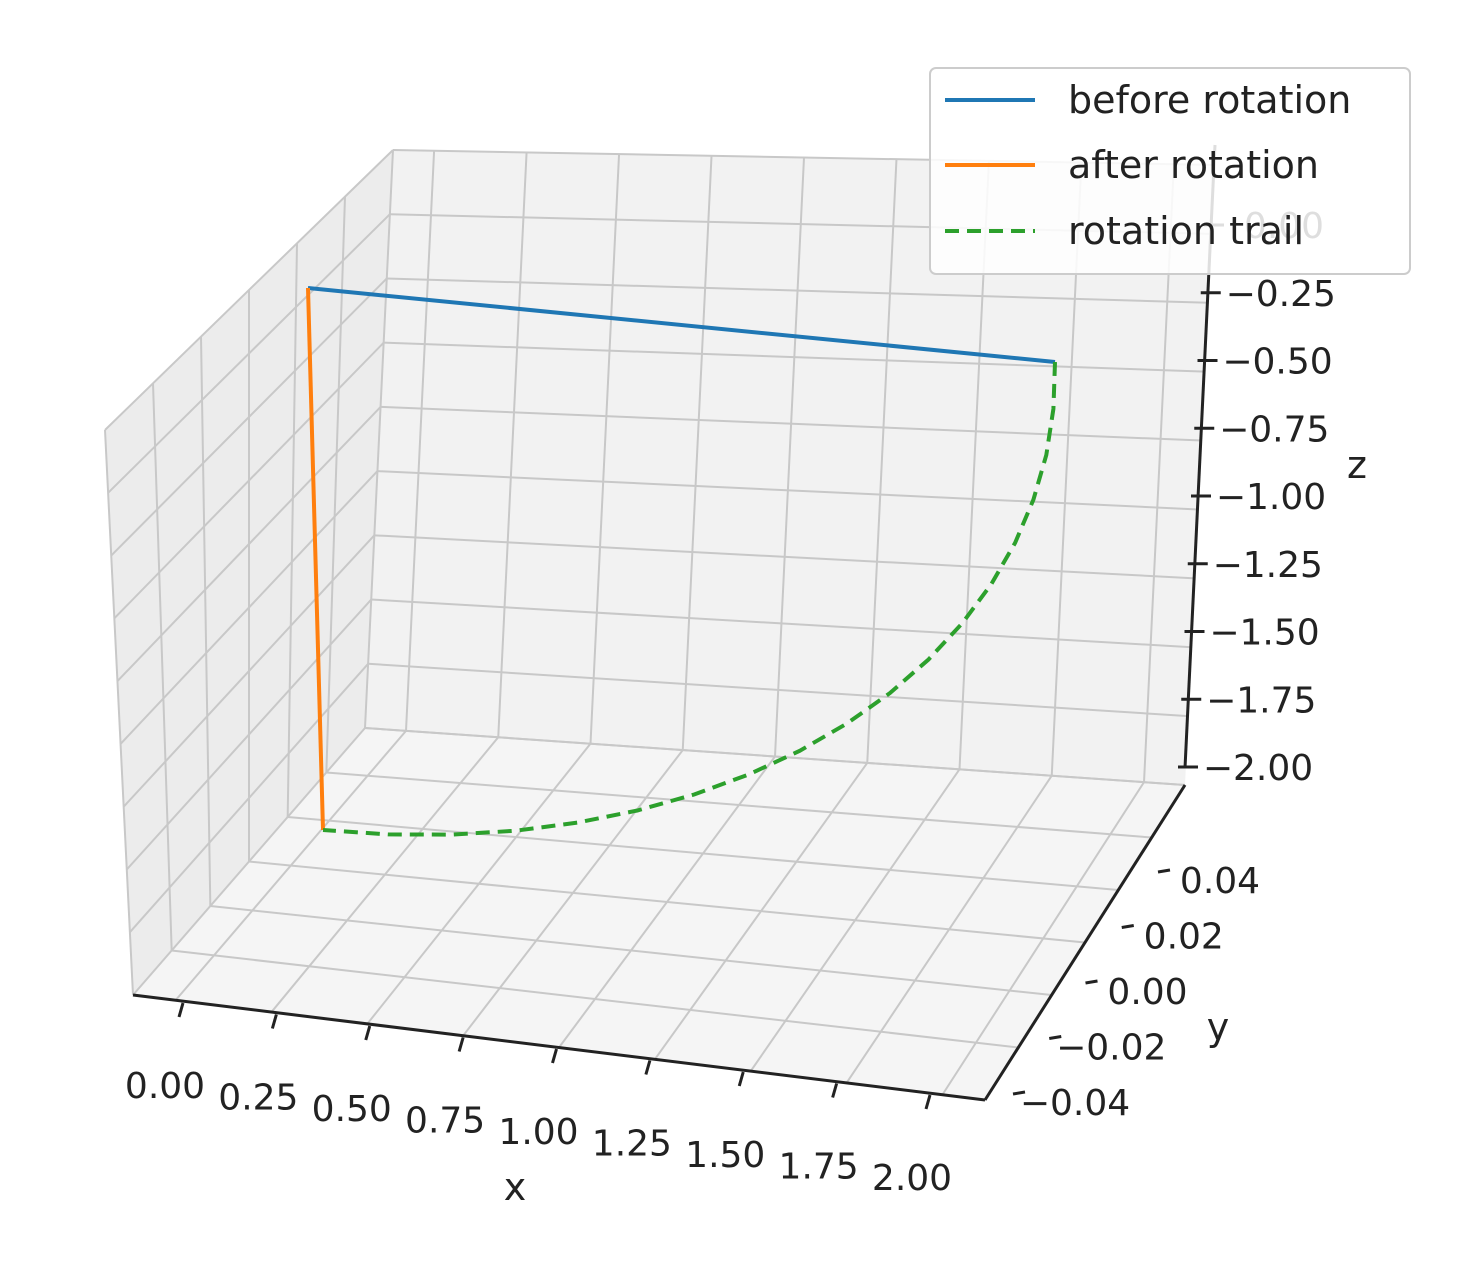 Image resolution: width=1478 pixels, height=1263 pixels. Describe the element at coordinates (1218, 1027) in the screenshot. I see `y-axis-label: y` at that location.